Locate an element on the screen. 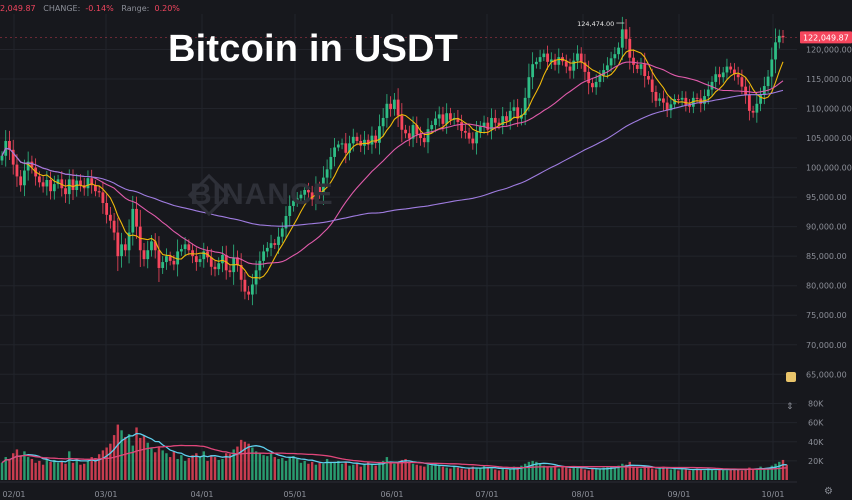 Image resolution: width=852 pixels, height=500 pixels. current-price-label: 122,049.87 is located at coordinates (826, 37).